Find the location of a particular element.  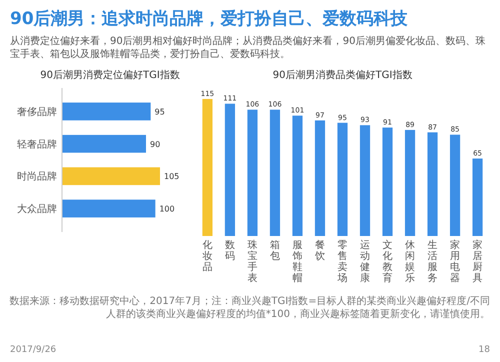

y-tick-label: 奢侈品牌 is located at coordinates (37, 112).